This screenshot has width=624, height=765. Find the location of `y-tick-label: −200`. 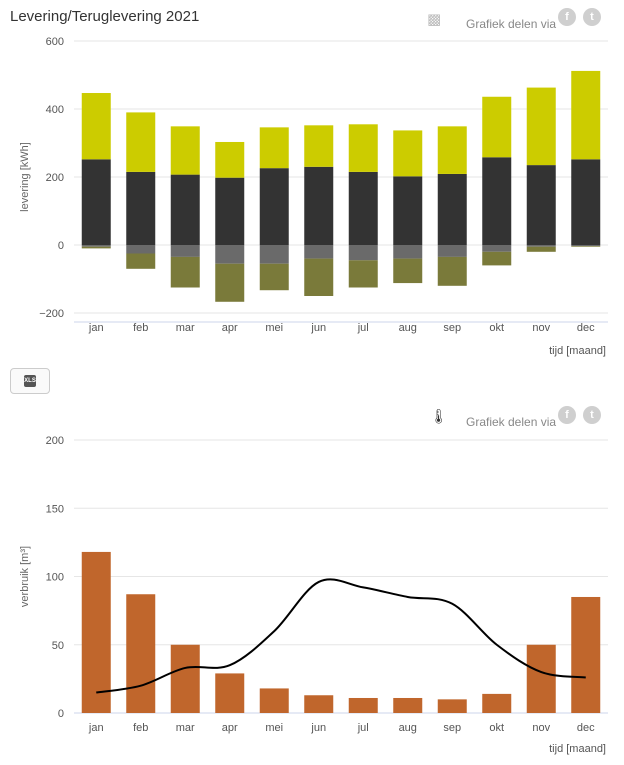

y-tick-label: −200 is located at coordinates (51, 314).